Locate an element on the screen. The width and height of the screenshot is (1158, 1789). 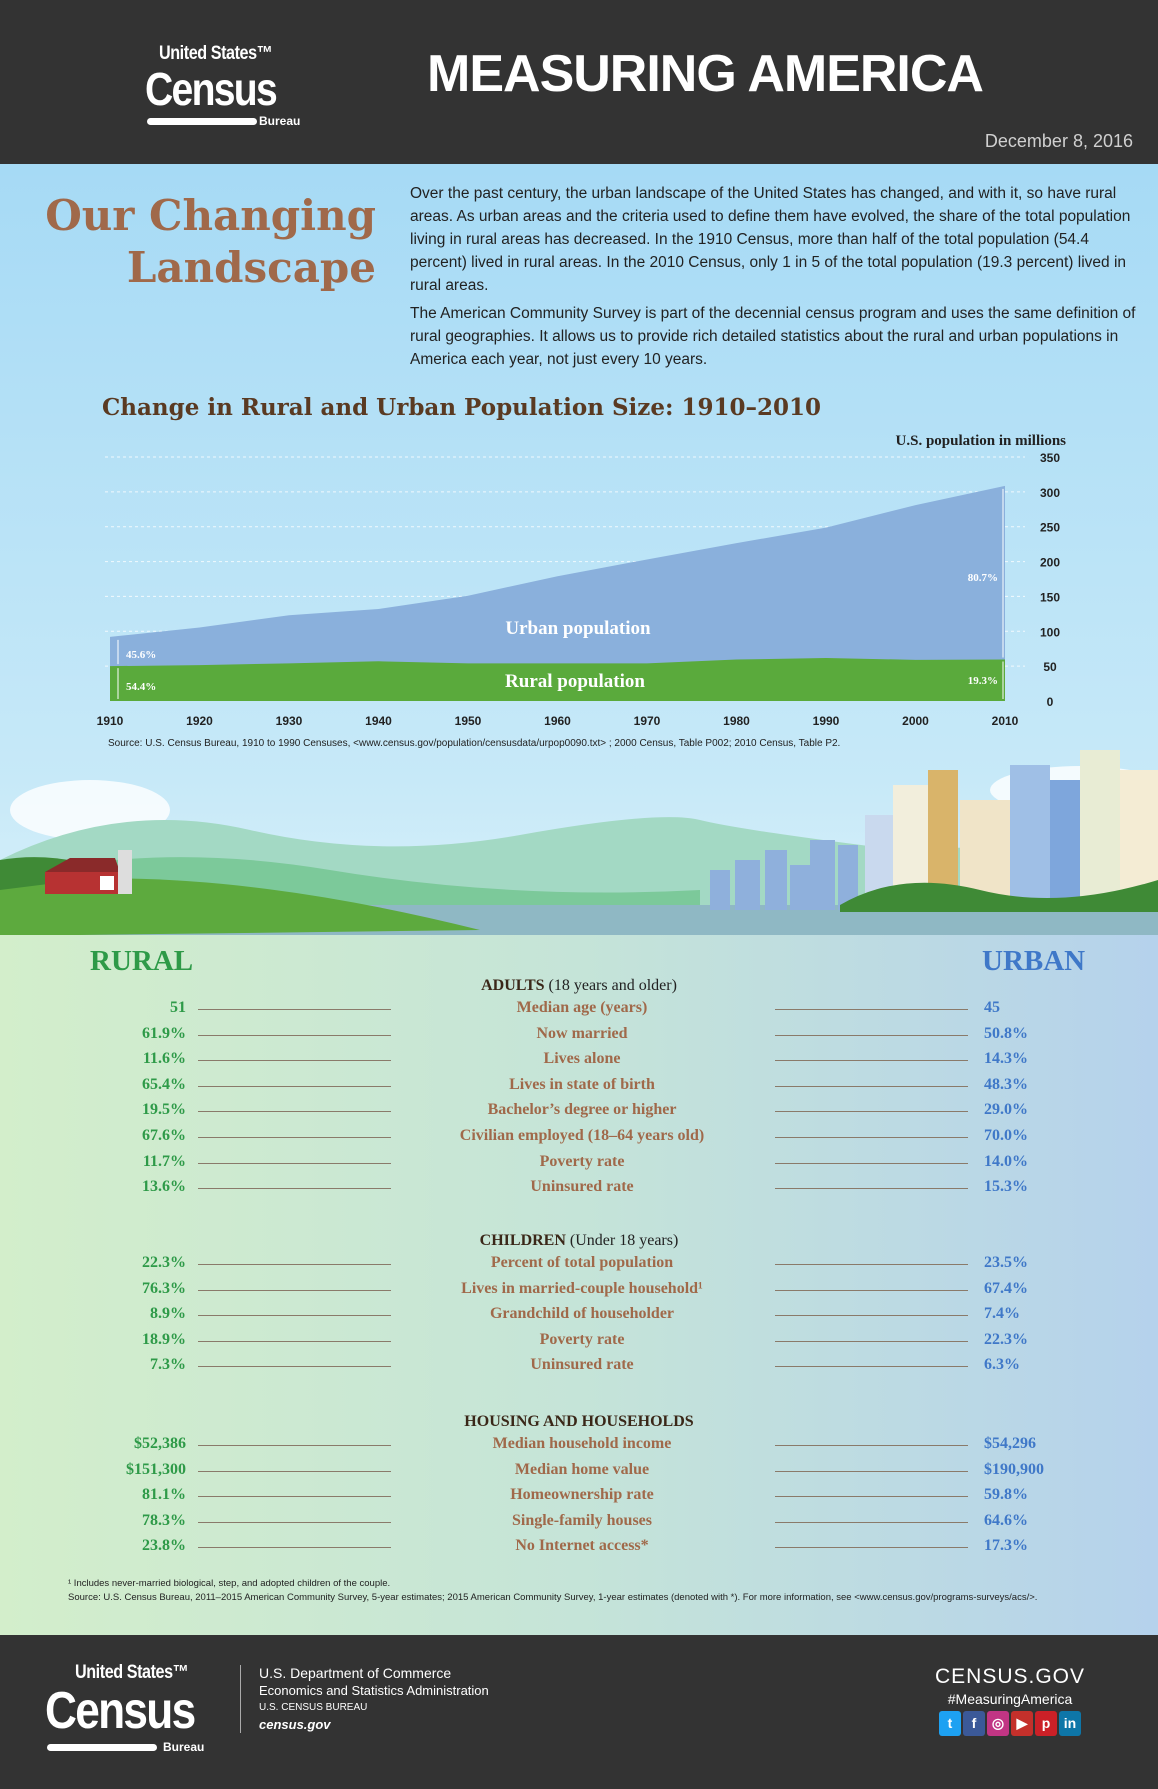
rural-value: 23.8% is located at coordinates (164, 1546).